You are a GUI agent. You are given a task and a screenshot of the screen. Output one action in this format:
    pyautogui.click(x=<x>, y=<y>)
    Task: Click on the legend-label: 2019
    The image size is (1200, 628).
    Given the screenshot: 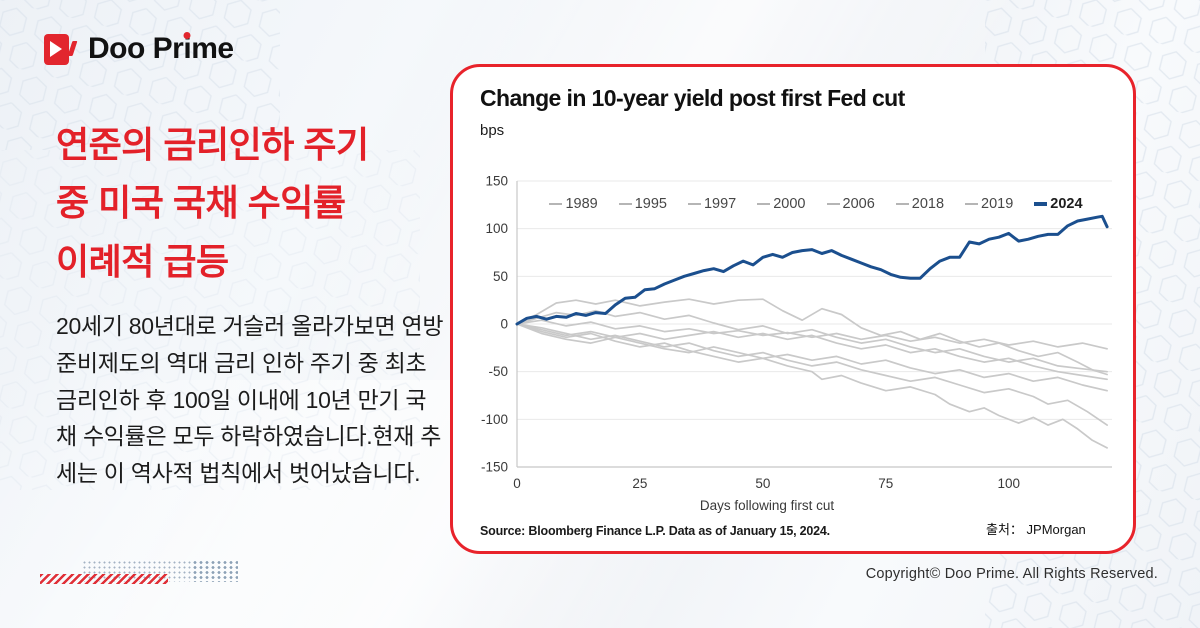 What is the action you would take?
    pyautogui.click(x=997, y=204)
    